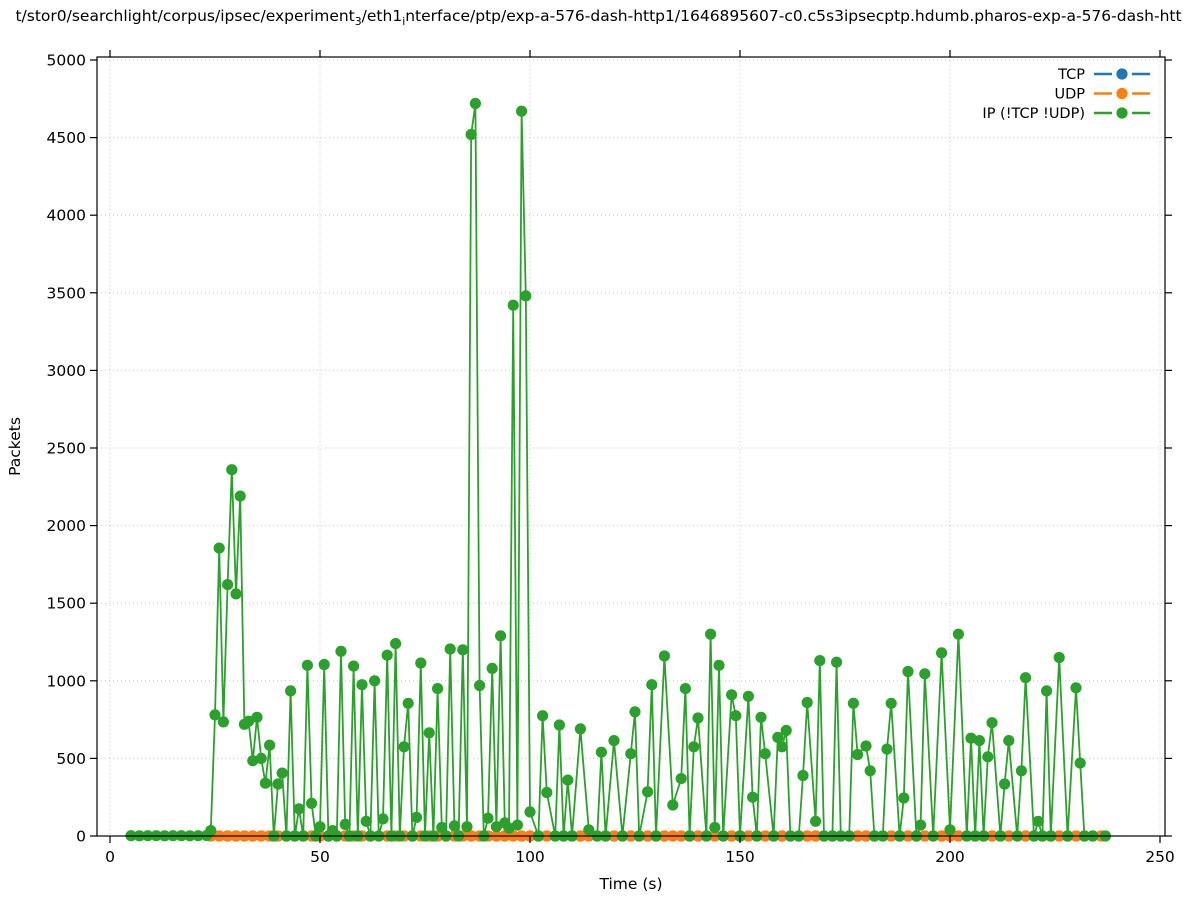  Describe the element at coordinates (66, 293) in the screenshot. I see `y-tick-label: 3500` at that location.